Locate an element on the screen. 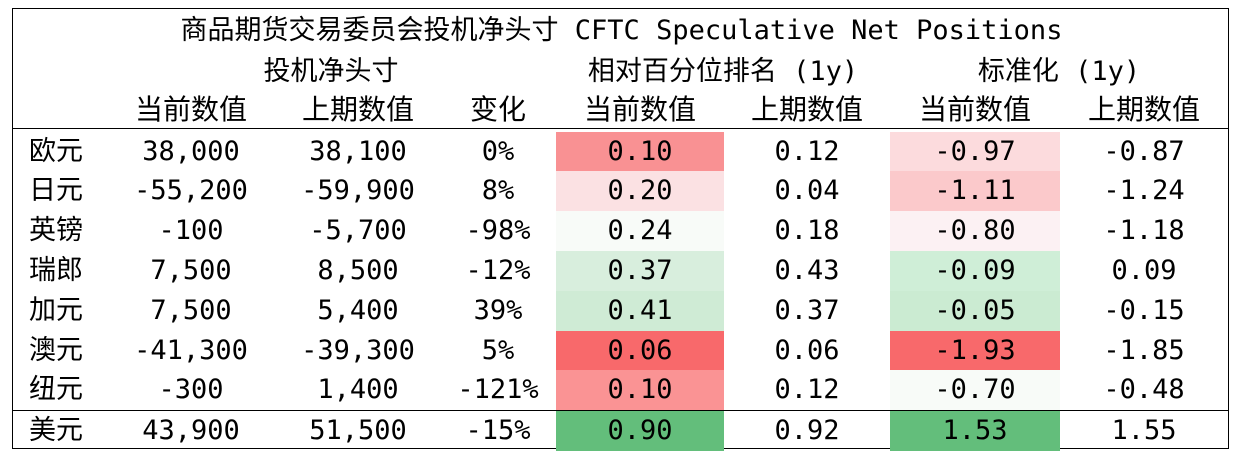  column-header-0: 当前数值 is located at coordinates (190, 109).